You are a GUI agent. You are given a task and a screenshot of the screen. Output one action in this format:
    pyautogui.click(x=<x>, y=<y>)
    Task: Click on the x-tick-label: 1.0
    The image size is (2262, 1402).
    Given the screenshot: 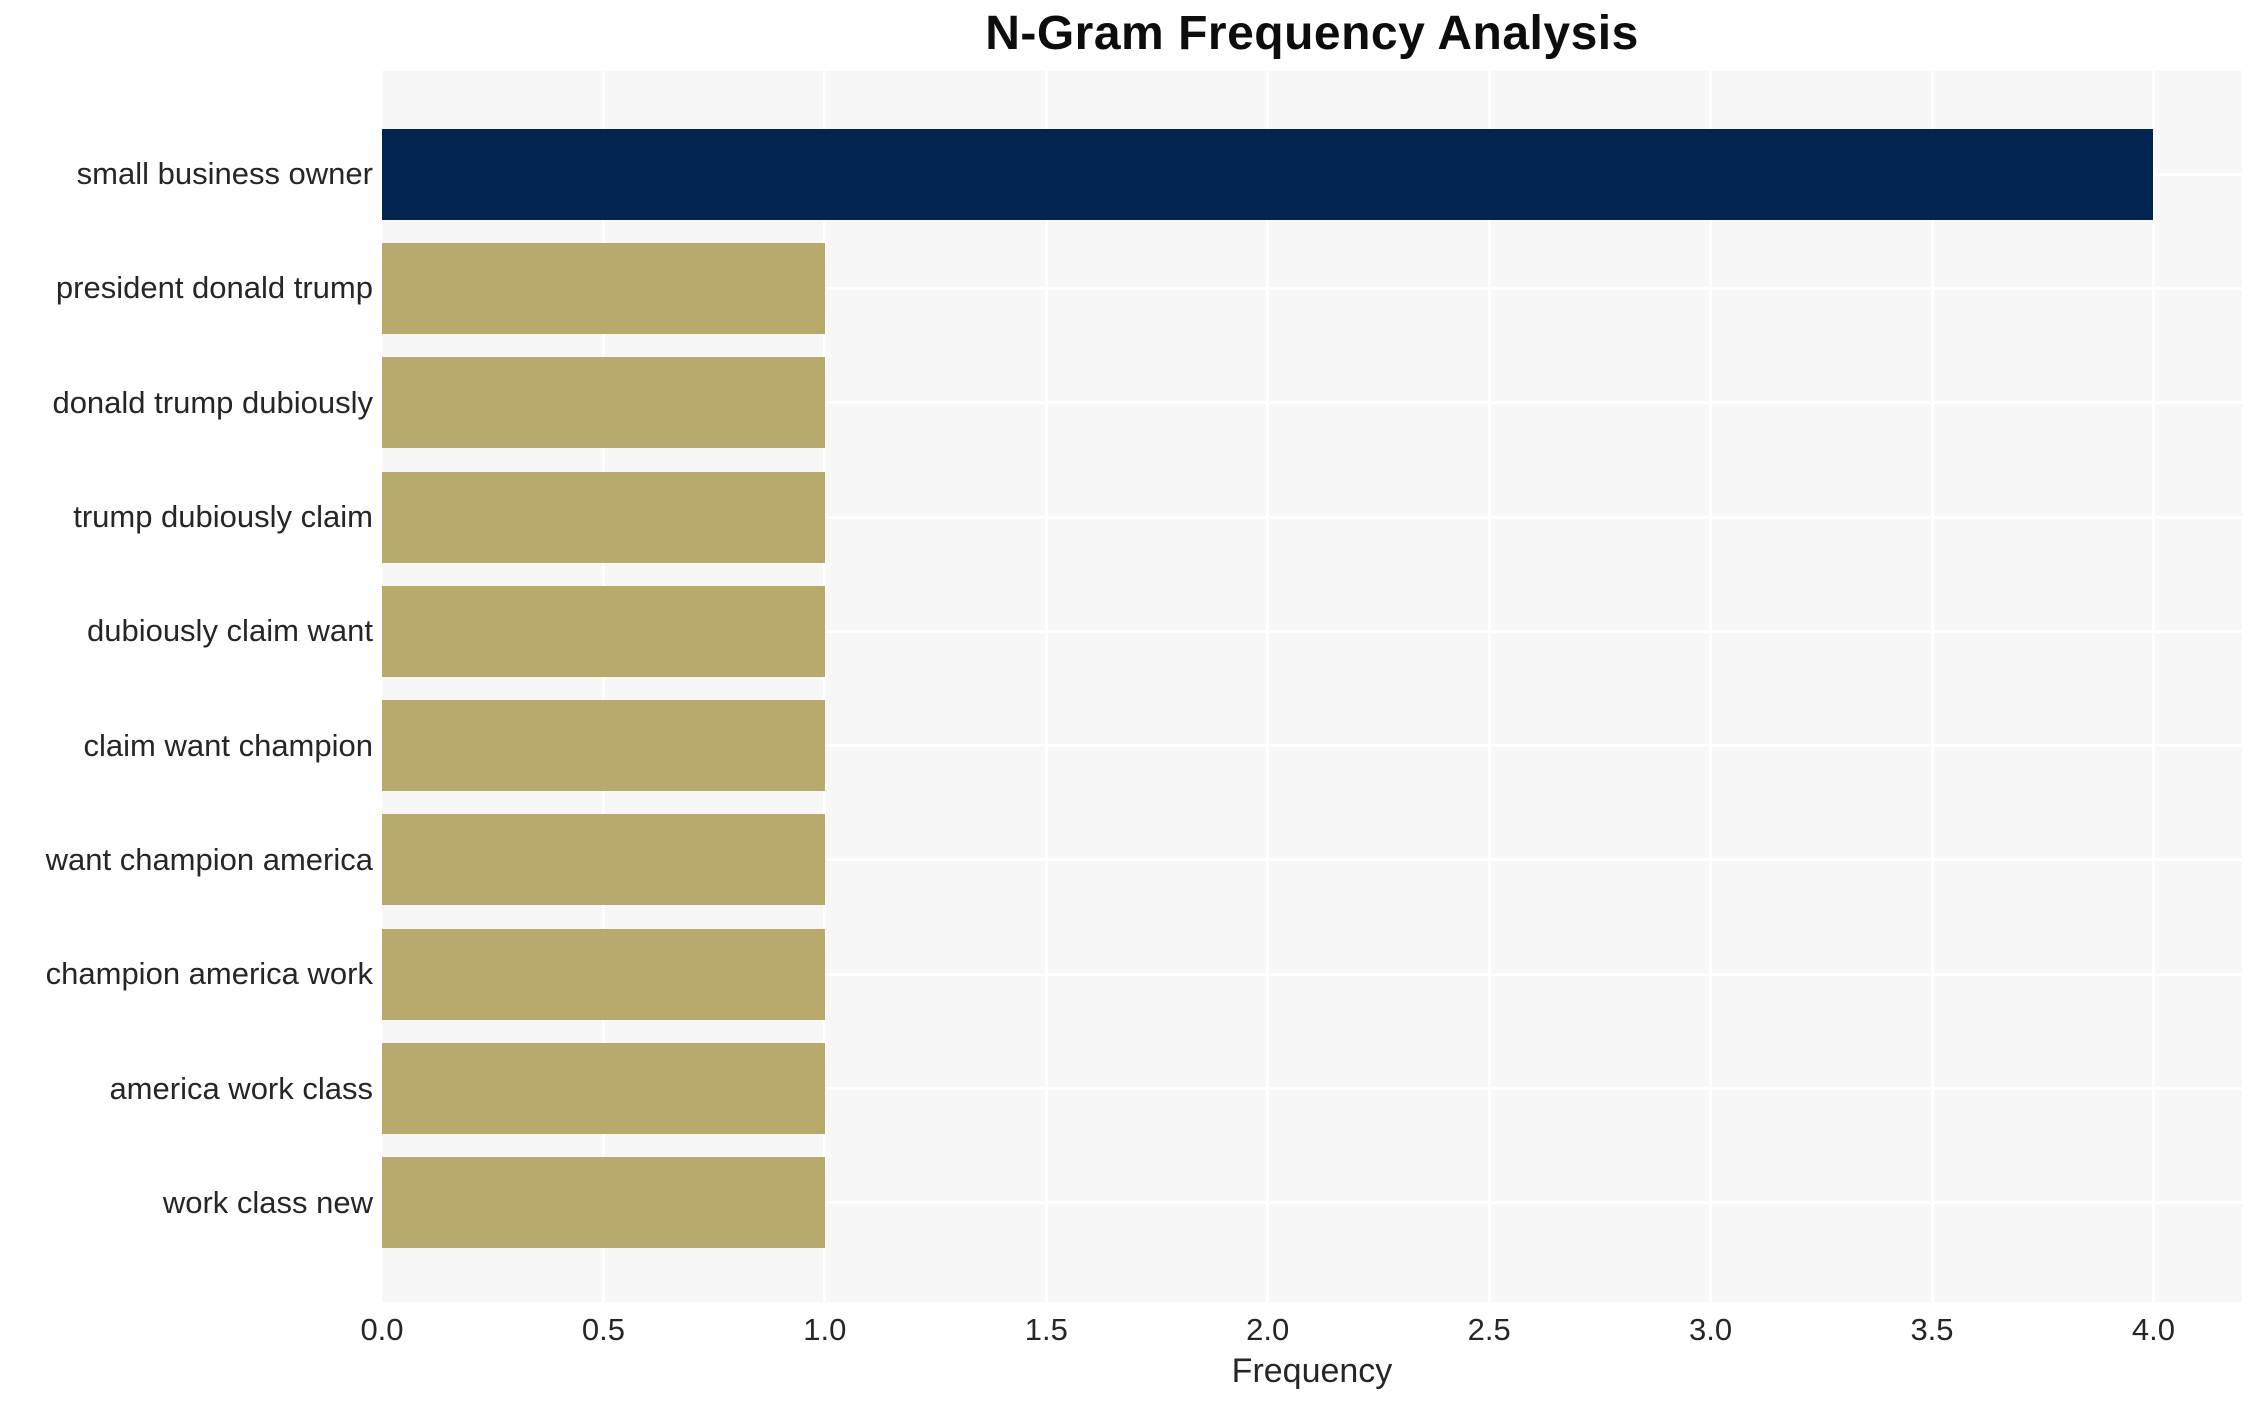 What is the action you would take?
    pyautogui.click(x=825, y=1329)
    